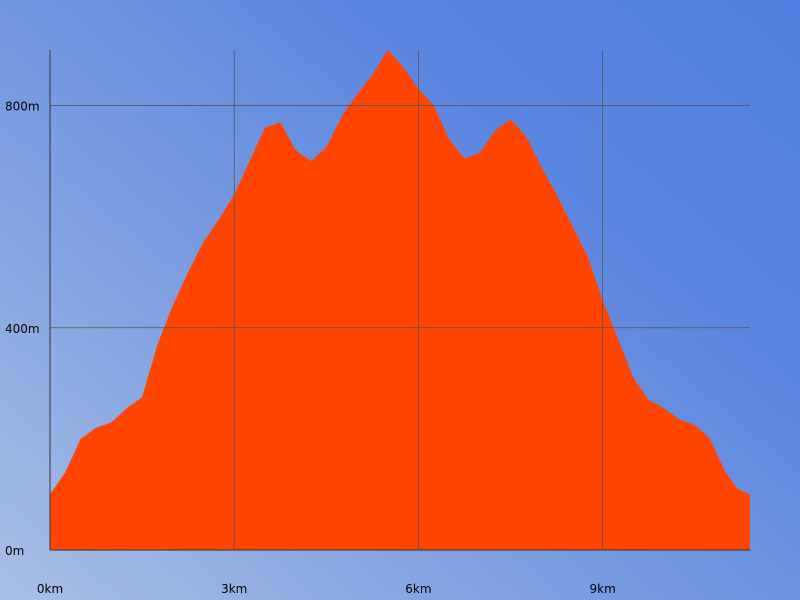  Describe the element at coordinates (50, 589) in the screenshot. I see `x-tick-label-0: 0km` at that location.